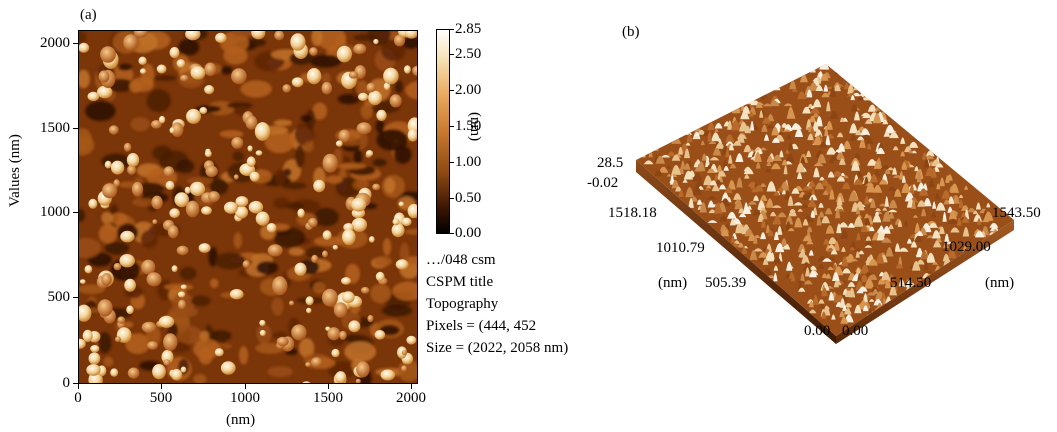 The width and height of the screenshot is (1057, 432). I want to click on left-axis-label: 505.39, so click(726, 283).